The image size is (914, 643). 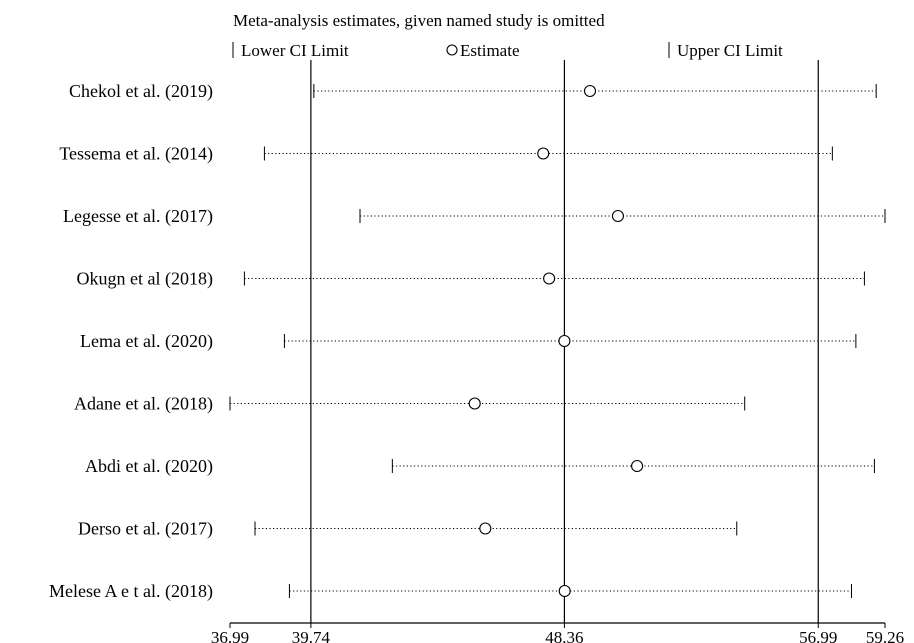 I want to click on study-label: Adane et al. (2018), so click(x=143, y=404).